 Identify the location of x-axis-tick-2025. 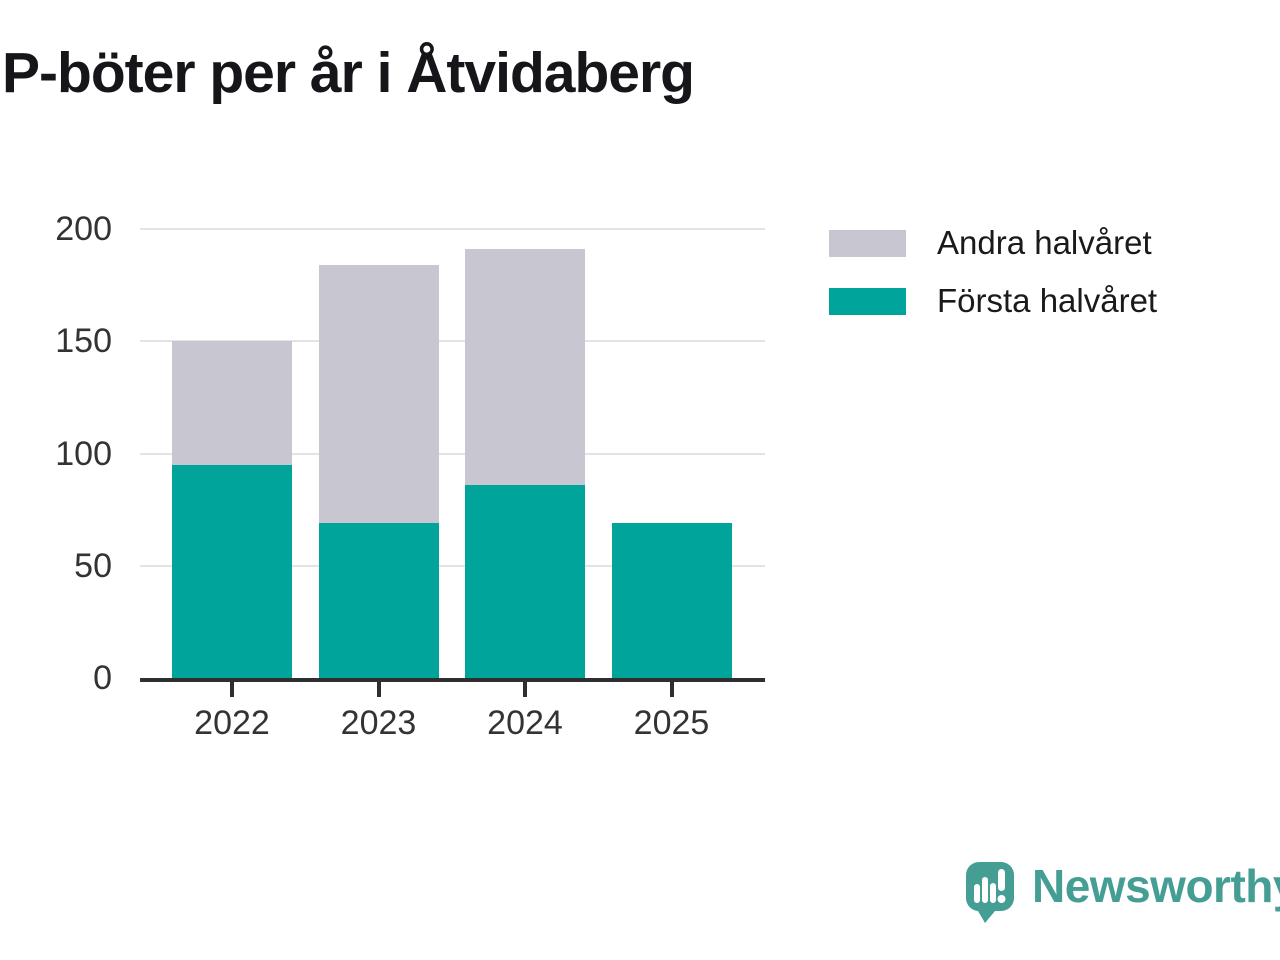
(671, 689).